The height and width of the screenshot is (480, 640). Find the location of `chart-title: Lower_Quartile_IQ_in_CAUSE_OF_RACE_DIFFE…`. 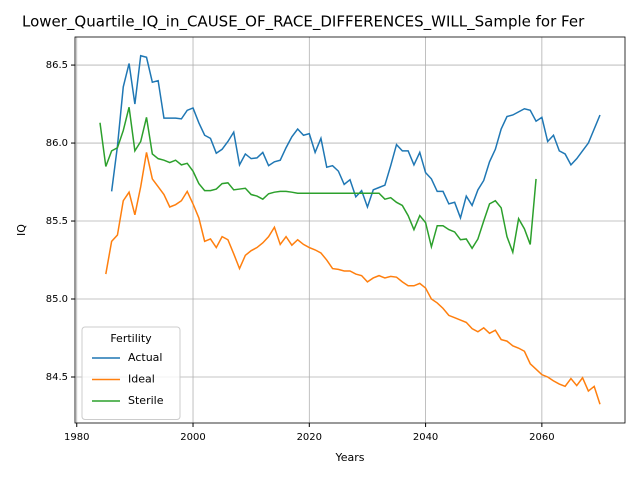

chart-title: Lower_Quartile_IQ_in_CAUSE_OF_RACE_DIFFE… is located at coordinates (303, 22).